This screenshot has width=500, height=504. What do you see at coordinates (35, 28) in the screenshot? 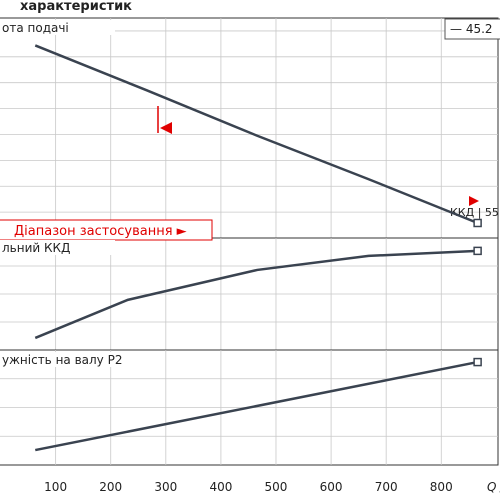
I see `panel-label: ота подачі` at bounding box center [35, 28].